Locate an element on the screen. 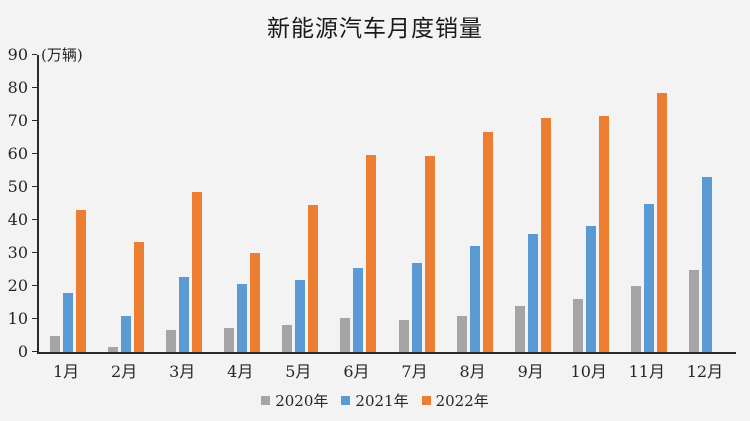  bar-2022年-7月 is located at coordinates (429, 254).